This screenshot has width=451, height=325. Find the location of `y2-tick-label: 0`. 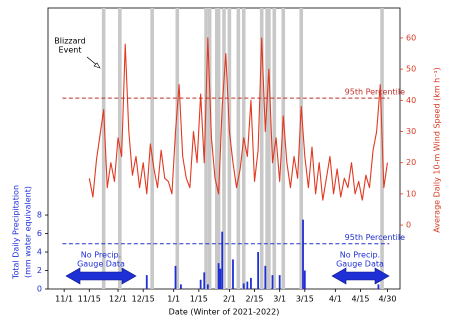

y2-tick-label: 0 is located at coordinates (408, 225).